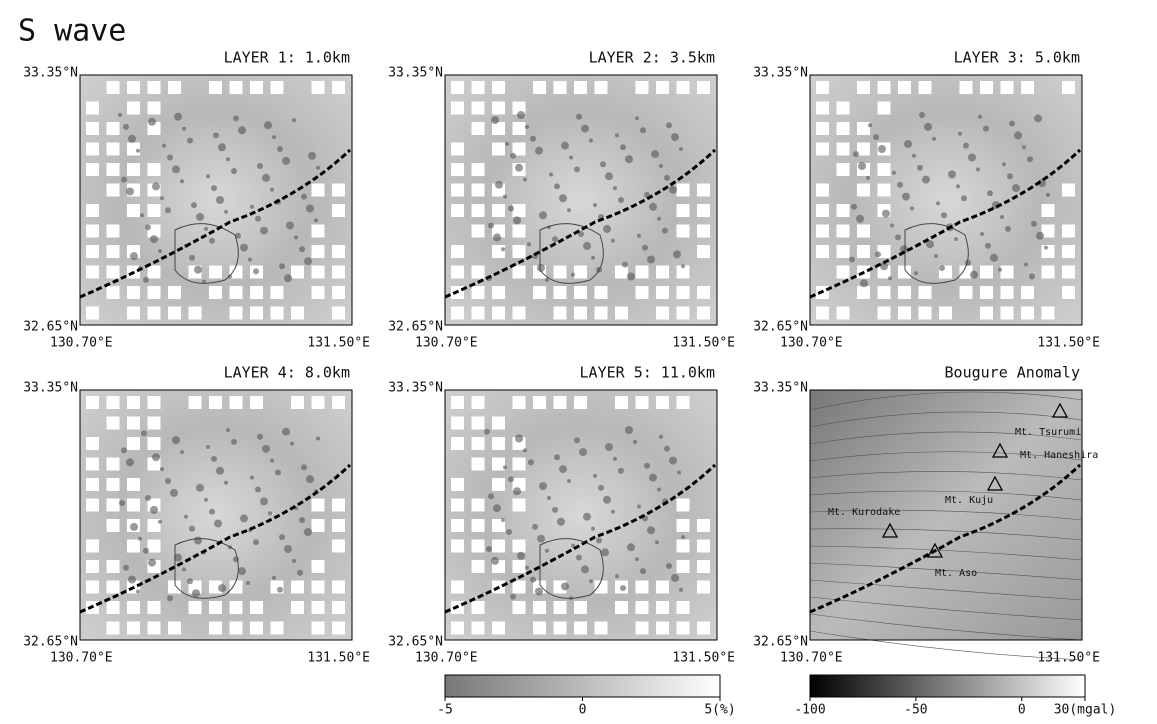  What do you see at coordinates (1068, 343) in the screenshot?
I see `lon-label: 131.50°E` at bounding box center [1068, 343].